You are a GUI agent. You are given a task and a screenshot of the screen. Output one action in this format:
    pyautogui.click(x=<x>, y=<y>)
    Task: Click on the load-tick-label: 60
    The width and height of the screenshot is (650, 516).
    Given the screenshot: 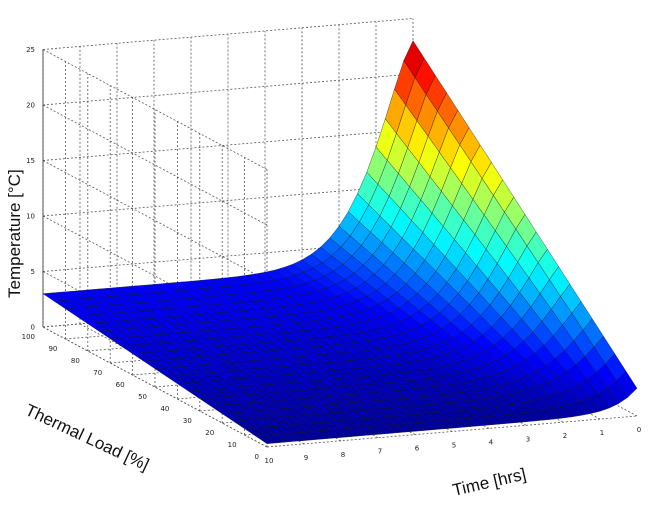 What is the action you would take?
    pyautogui.click(x=120, y=385)
    